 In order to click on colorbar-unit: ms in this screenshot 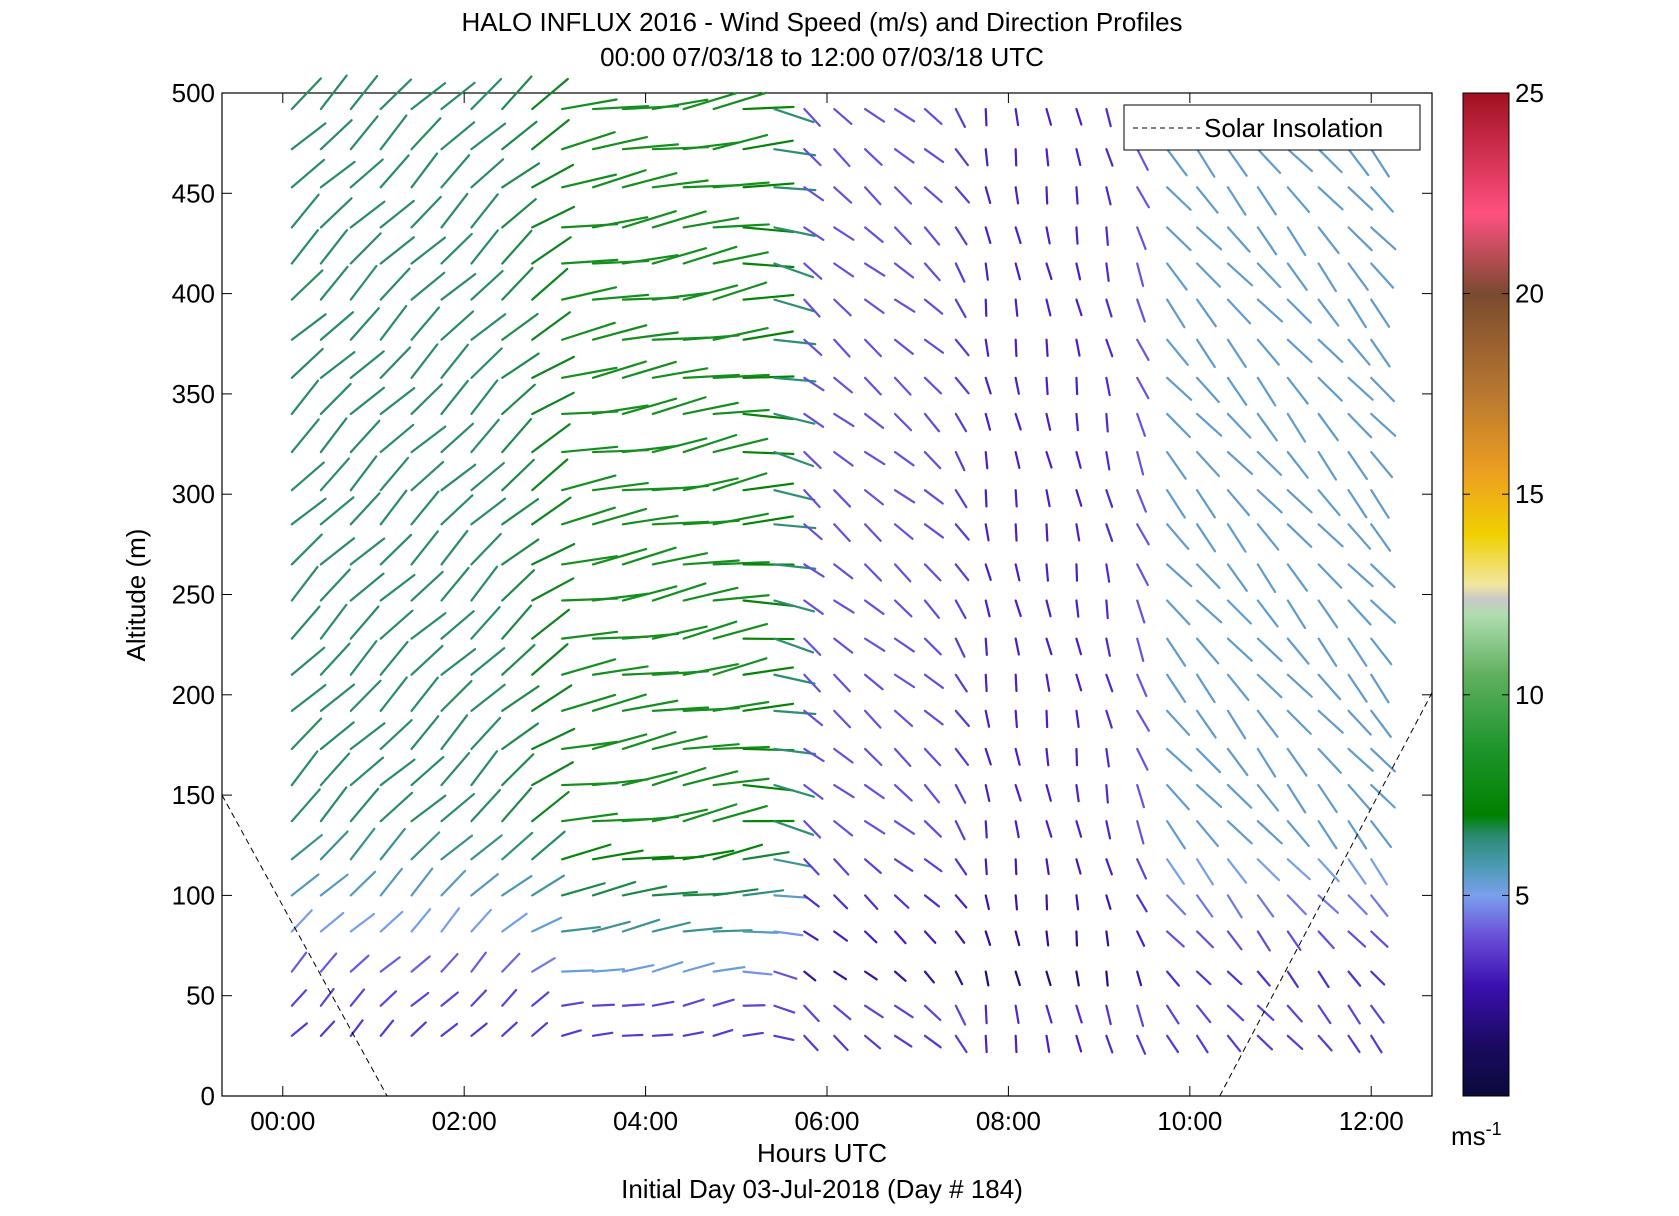, I will do `click(1468, 1136)`.